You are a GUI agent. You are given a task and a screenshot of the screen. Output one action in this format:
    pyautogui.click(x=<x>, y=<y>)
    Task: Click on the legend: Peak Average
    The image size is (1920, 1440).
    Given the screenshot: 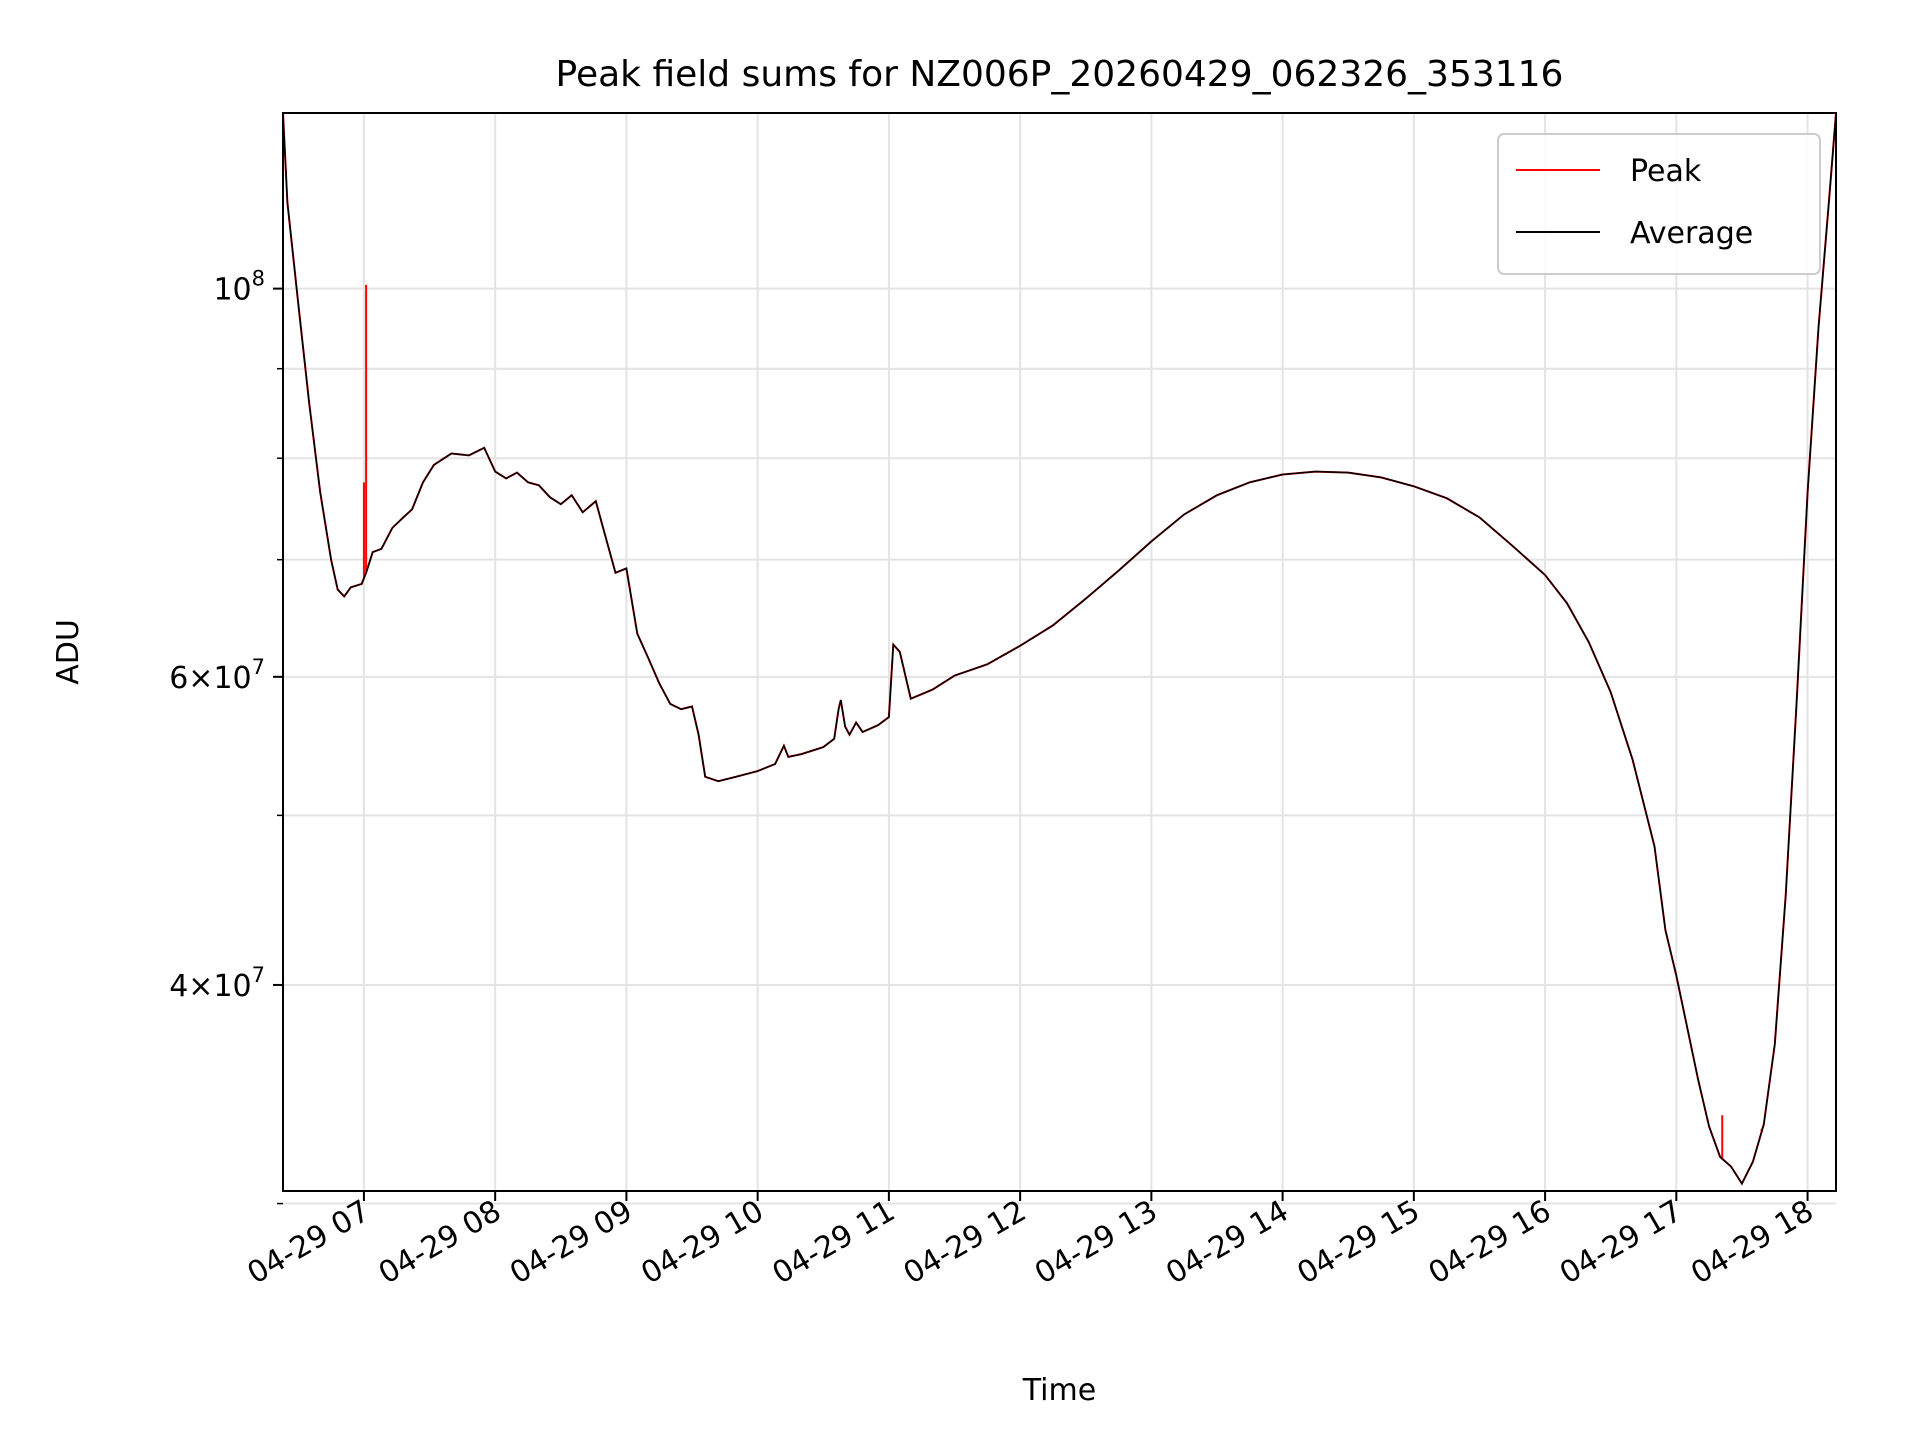 What is the action you would take?
    pyautogui.click(x=1659, y=204)
    